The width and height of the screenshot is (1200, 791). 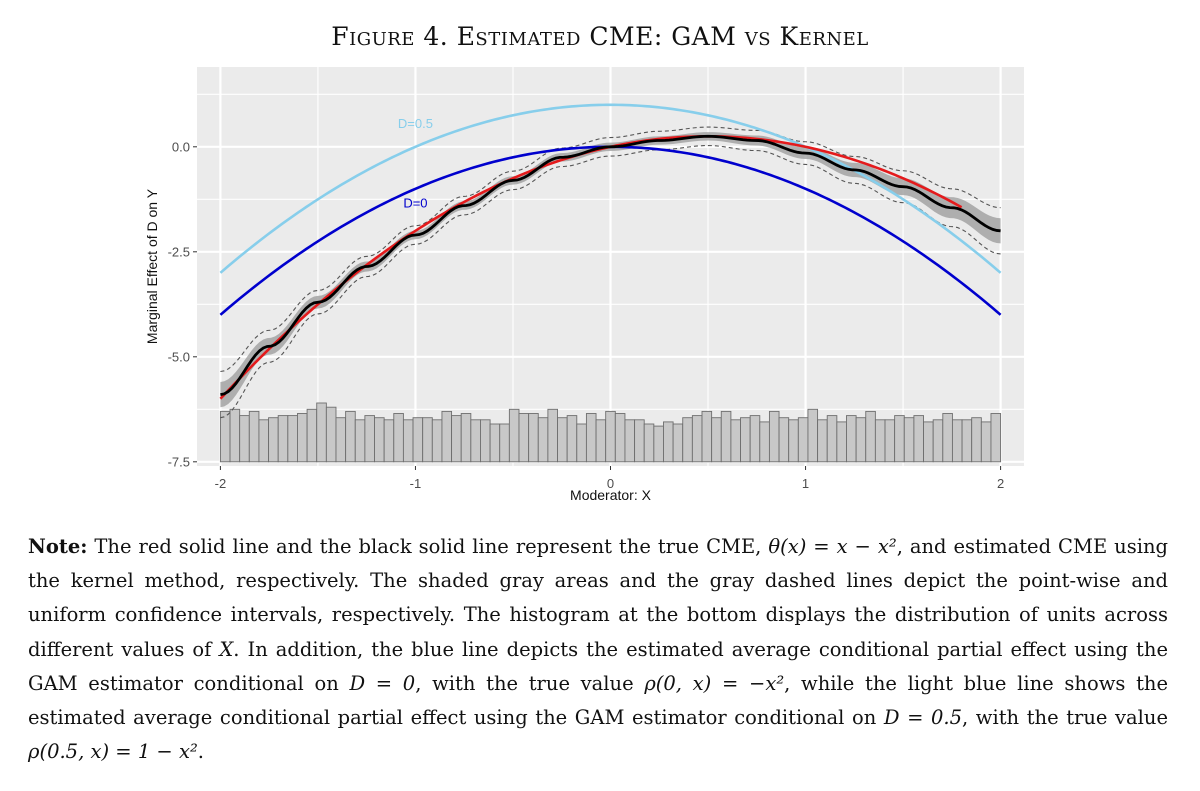 What do you see at coordinates (714, 683) in the screenshot?
I see `note-formula-rho0: ρ(0, x) = −x²` at bounding box center [714, 683].